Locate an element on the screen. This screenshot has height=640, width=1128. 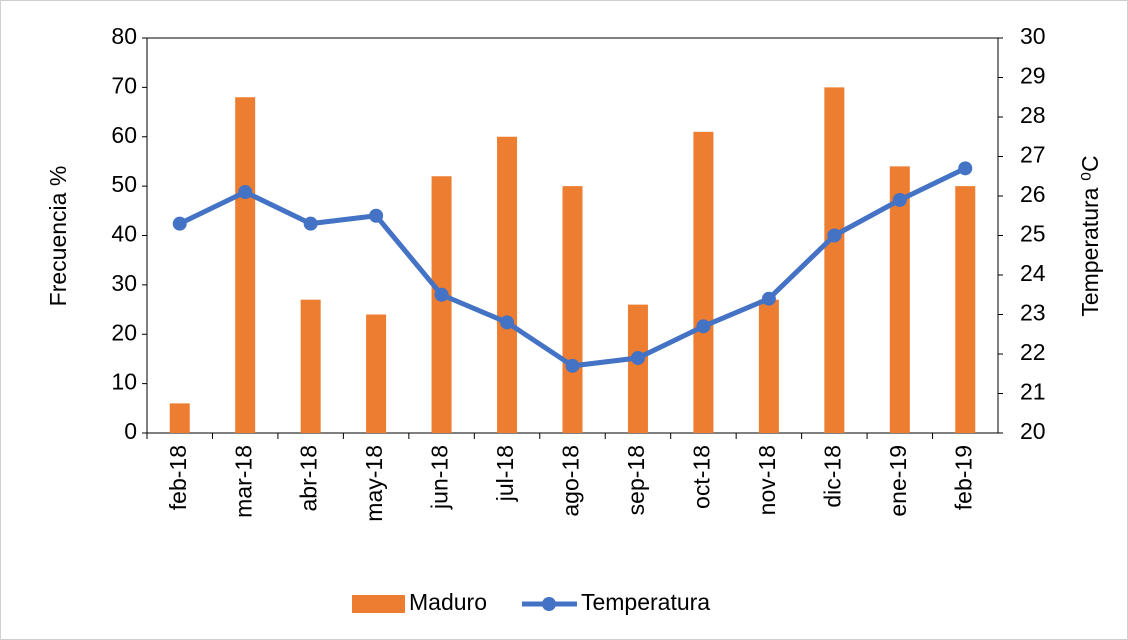
x-tick-label: jun-18 is located at coordinates (440, 477).